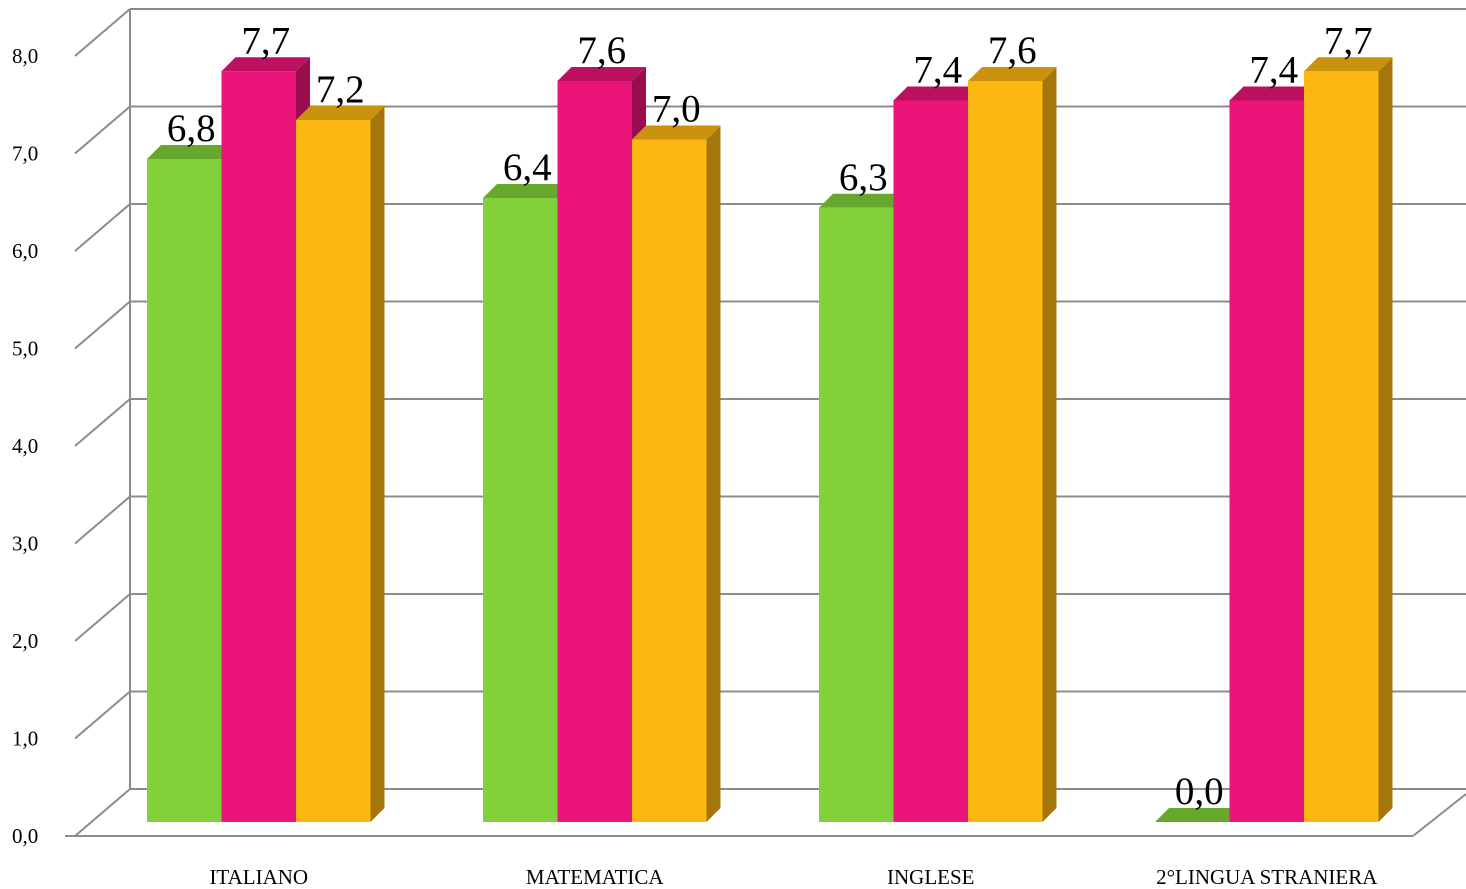  What do you see at coordinates (258, 877) in the screenshot?
I see `x-tick-label: ITALIANO` at bounding box center [258, 877].